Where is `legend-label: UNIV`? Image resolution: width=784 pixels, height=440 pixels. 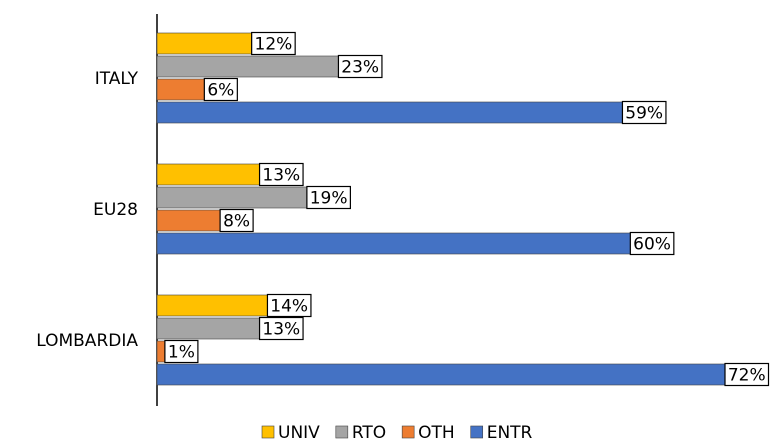
legend-label: UNIV is located at coordinates (299, 431).